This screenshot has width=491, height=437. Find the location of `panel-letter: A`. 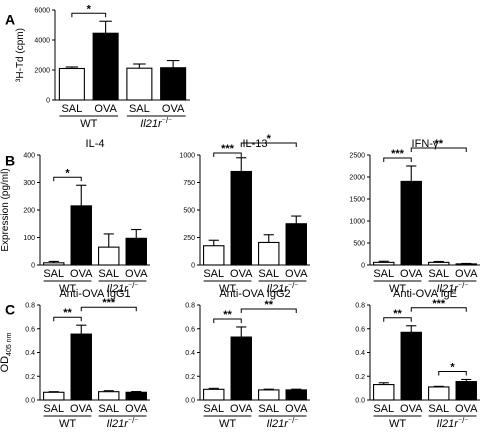

panel-letter: A is located at coordinates (10, 19).